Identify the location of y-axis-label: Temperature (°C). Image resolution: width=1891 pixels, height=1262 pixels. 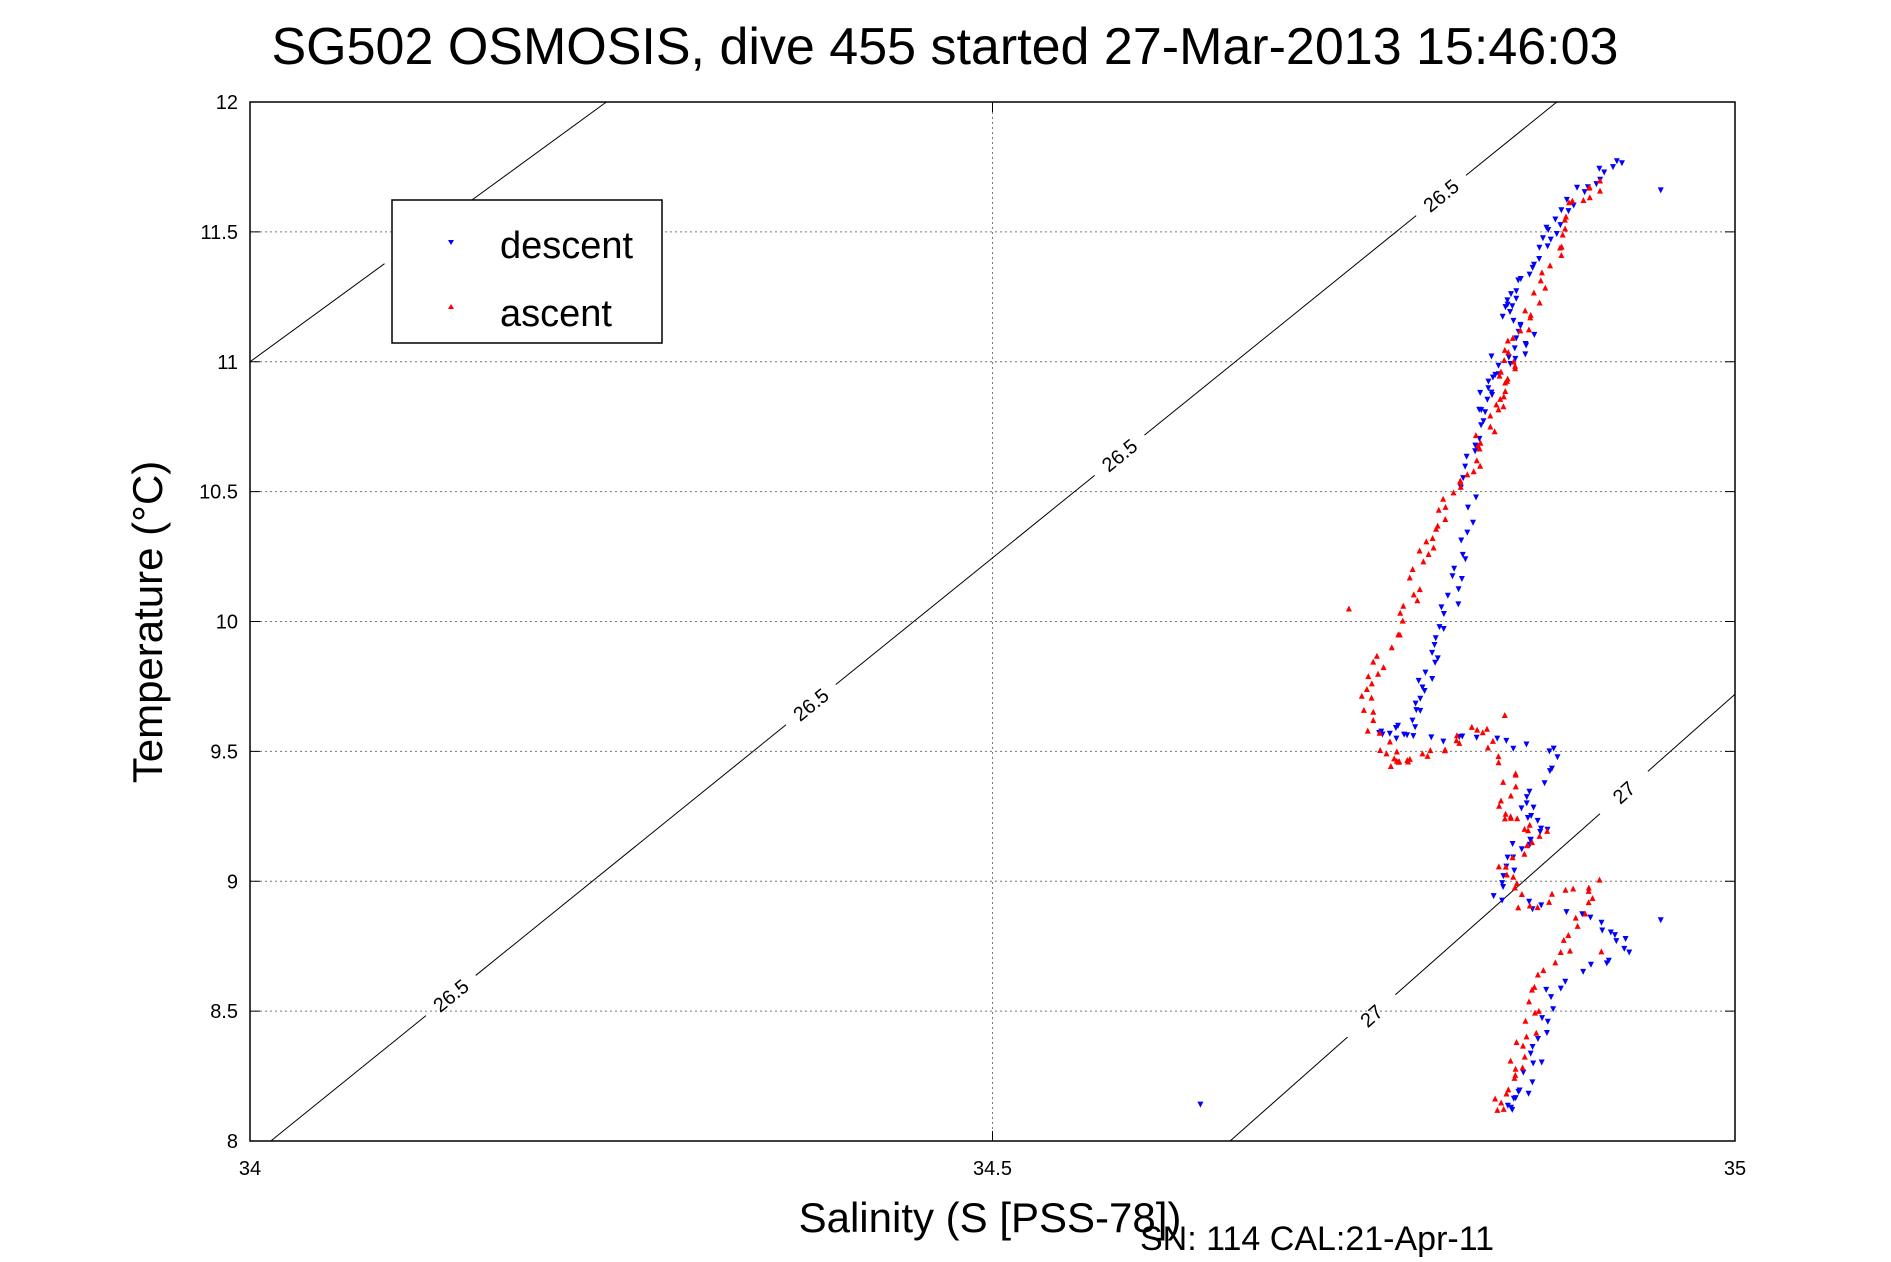
(147, 622).